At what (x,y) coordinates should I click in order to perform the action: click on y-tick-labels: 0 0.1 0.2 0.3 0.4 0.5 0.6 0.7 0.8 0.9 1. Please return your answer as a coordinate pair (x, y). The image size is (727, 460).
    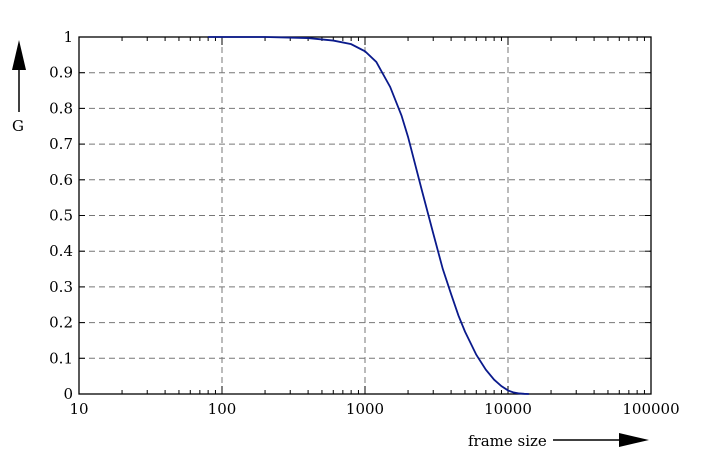
    Looking at the image, I should click on (61, 215).